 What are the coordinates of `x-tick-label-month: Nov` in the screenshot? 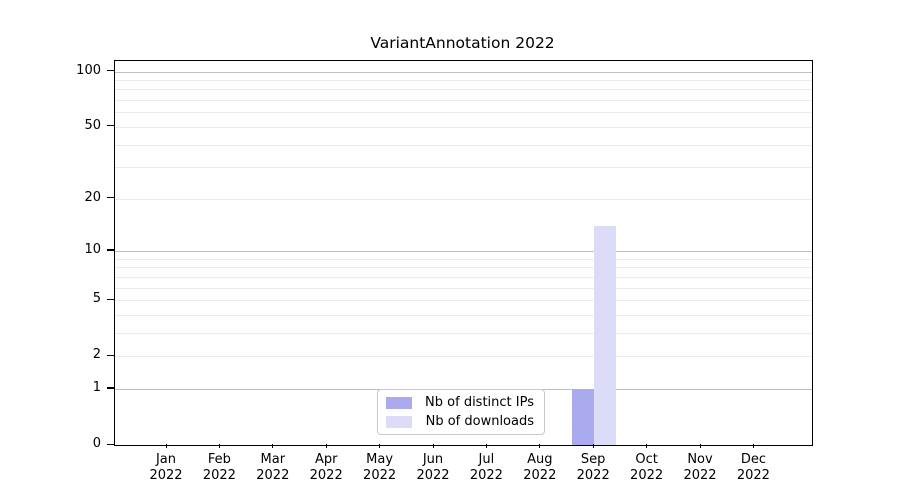 It's located at (700, 459).